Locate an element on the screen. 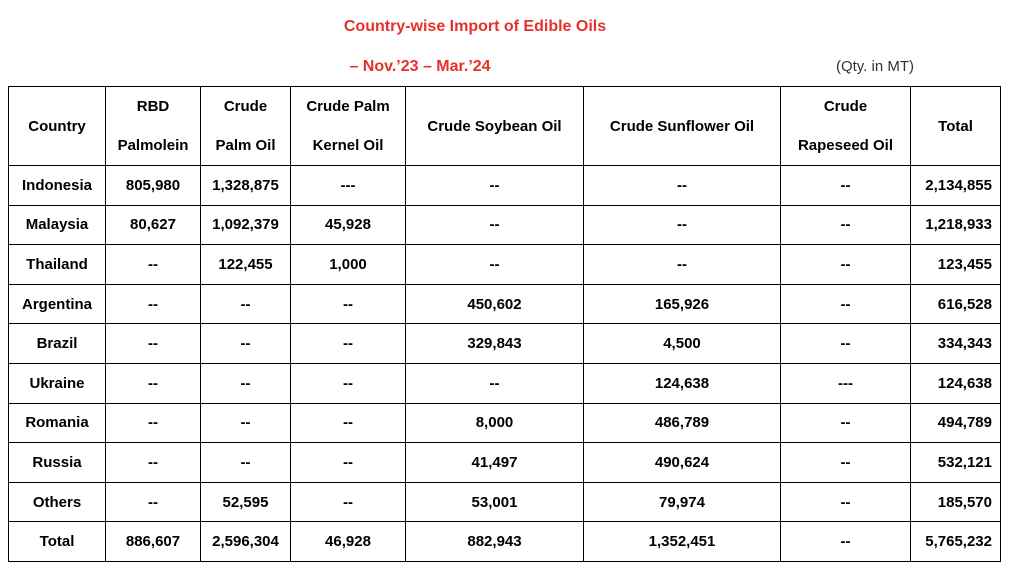 The height and width of the screenshot is (578, 1024). column-header: Crude Soybean Oil is located at coordinates (494, 126).